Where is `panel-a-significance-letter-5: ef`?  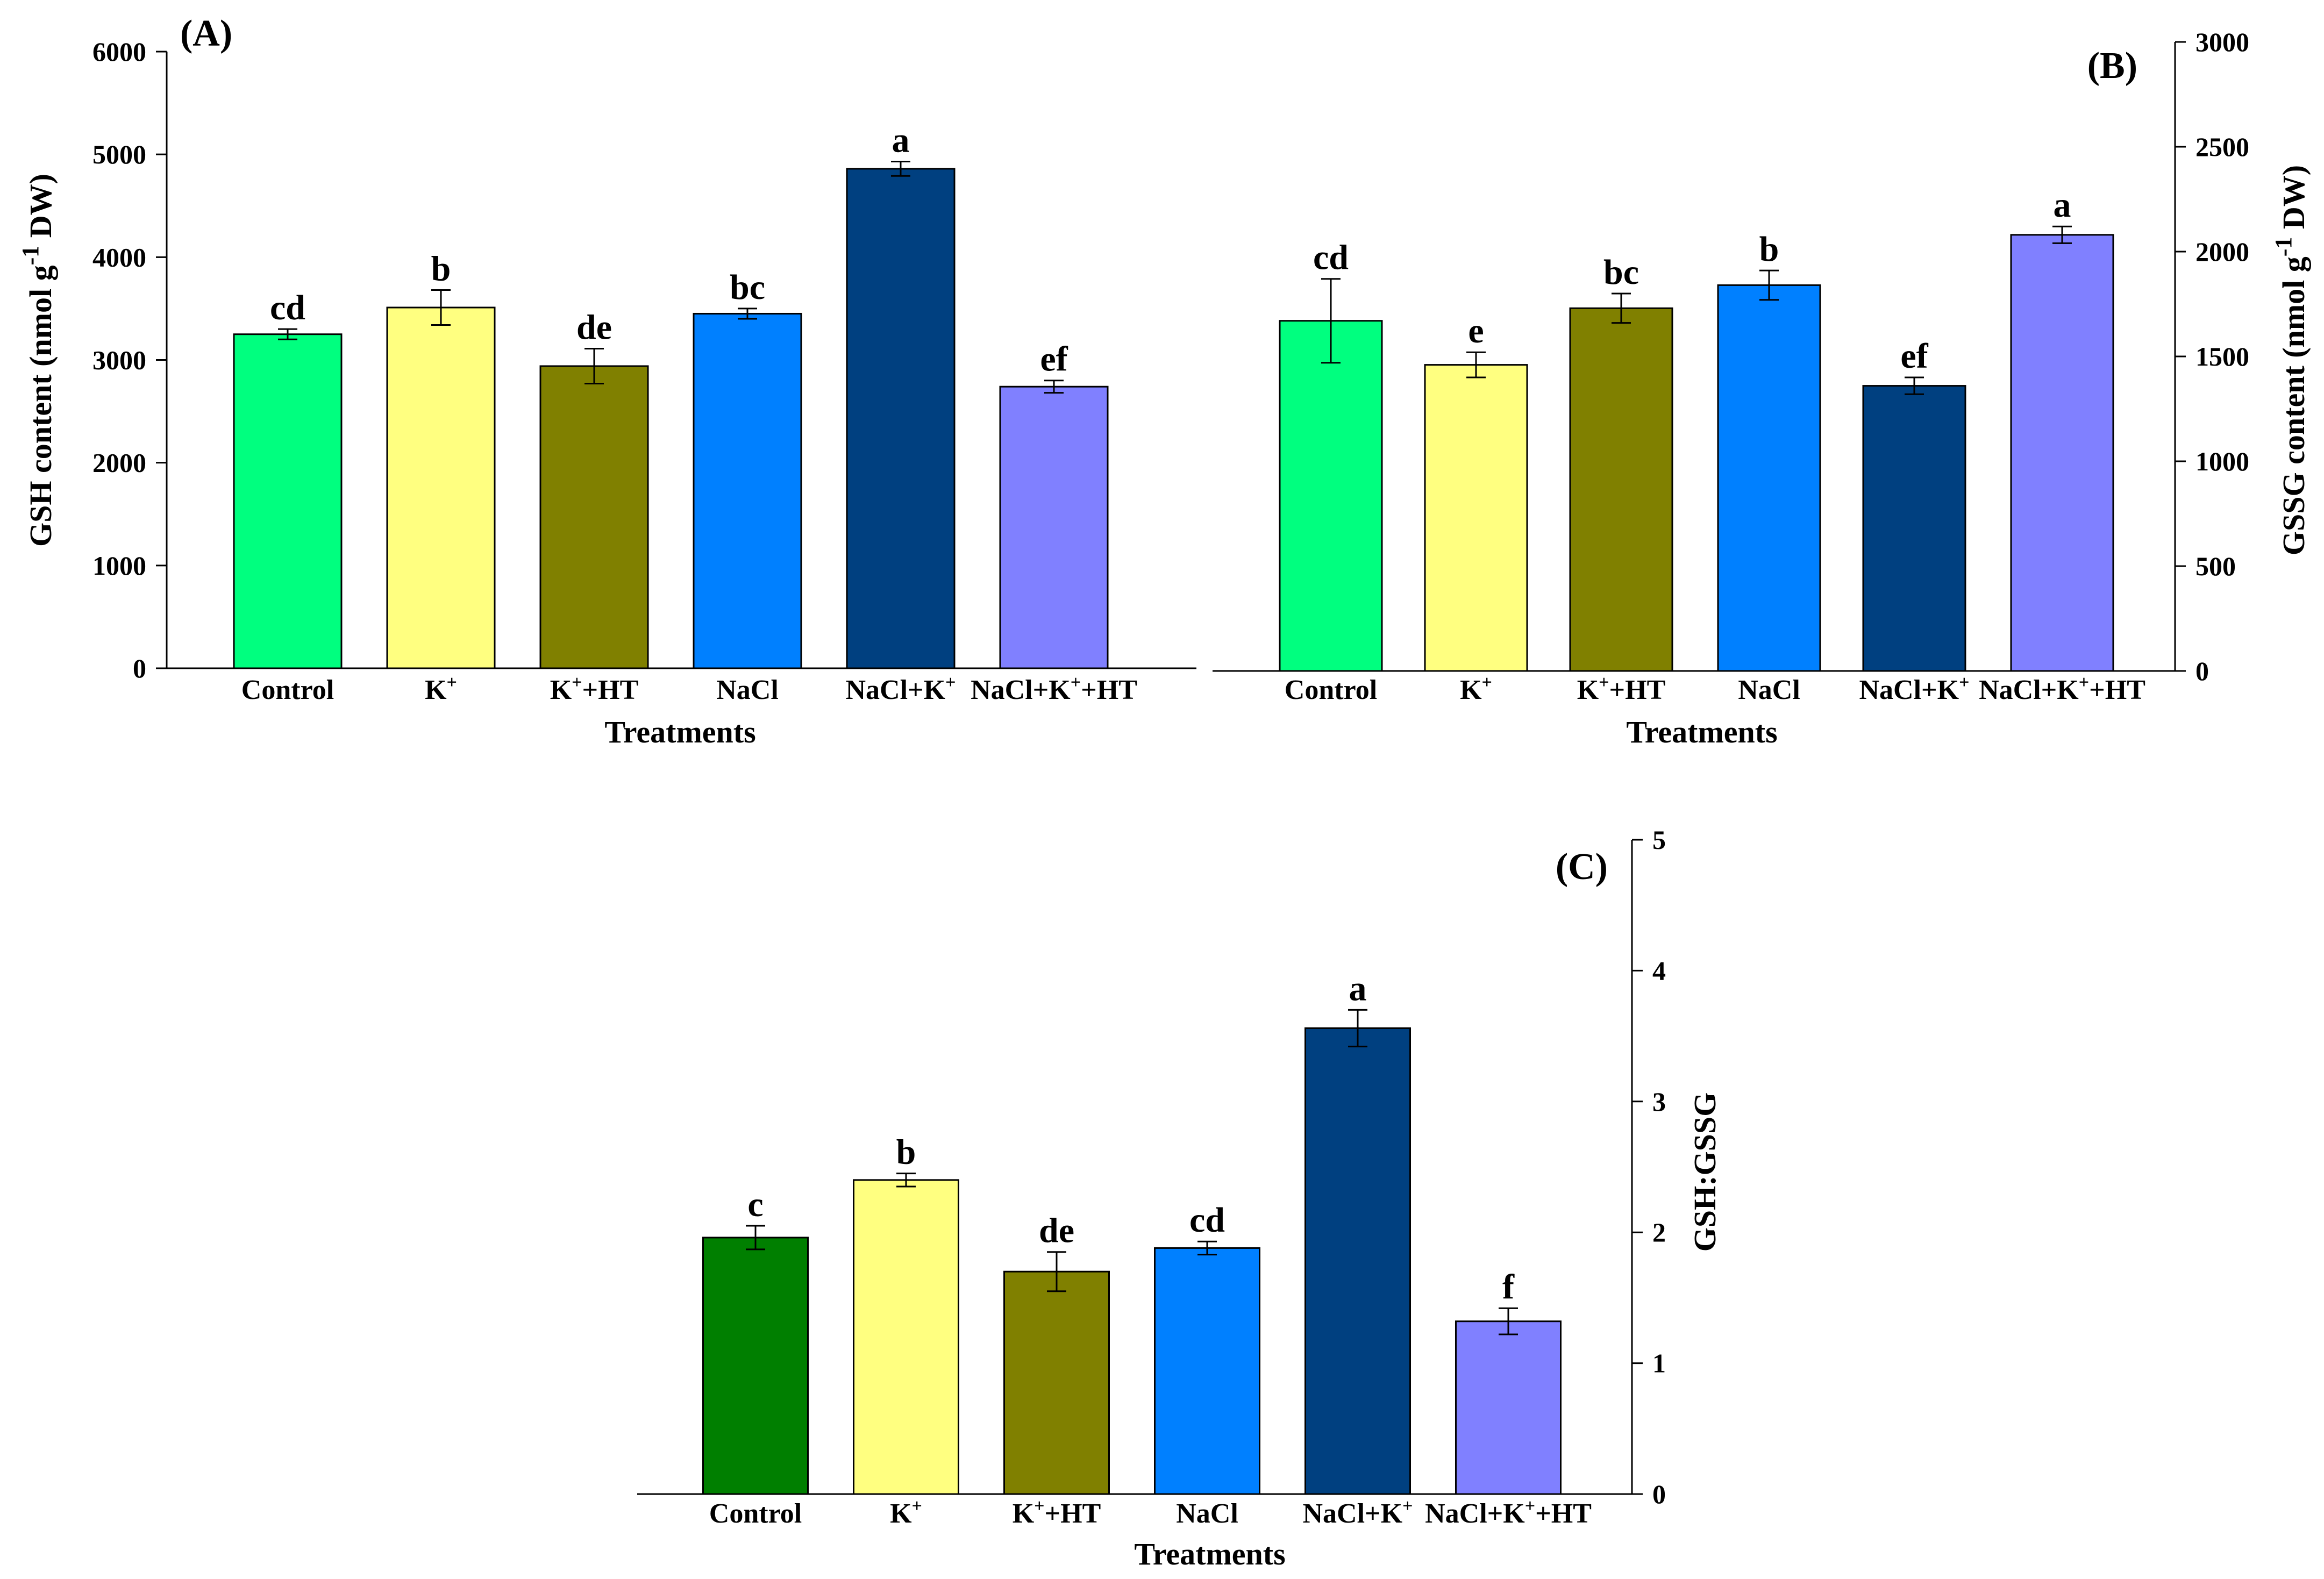 panel-a-significance-letter-5: ef is located at coordinates (1054, 360).